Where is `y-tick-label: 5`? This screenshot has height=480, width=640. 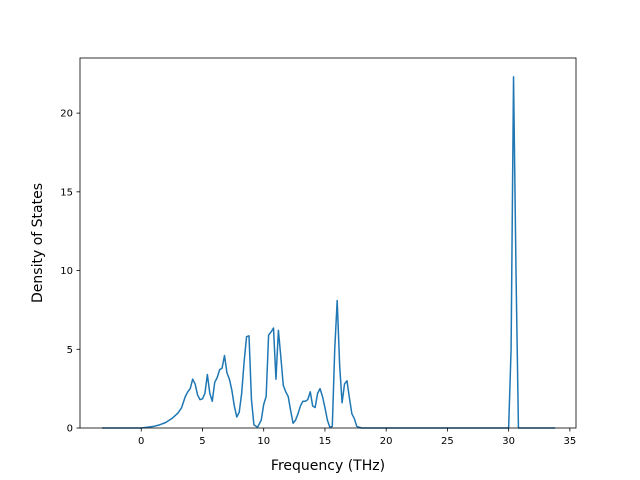 y-tick-label: 5 is located at coordinates (70, 350).